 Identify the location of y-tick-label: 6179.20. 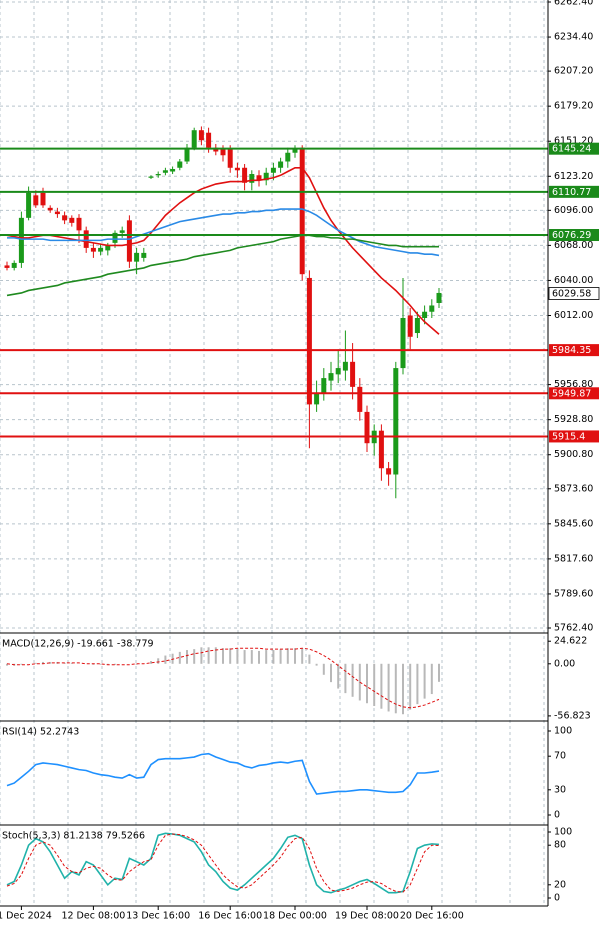
(573, 106).